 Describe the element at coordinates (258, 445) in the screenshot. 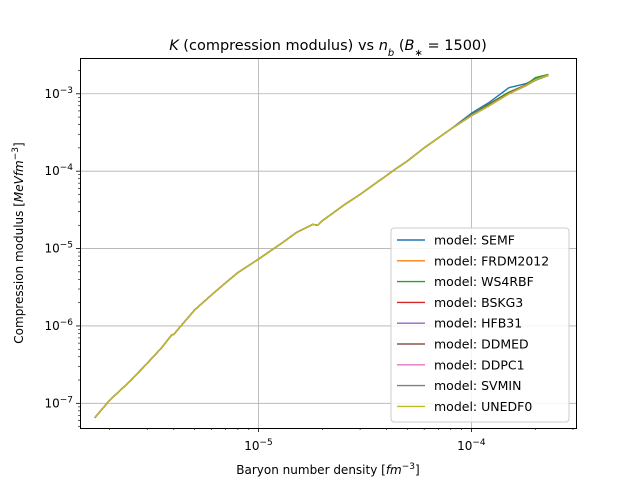

I see `x-tick-label: 10⁻⁵` at that location.